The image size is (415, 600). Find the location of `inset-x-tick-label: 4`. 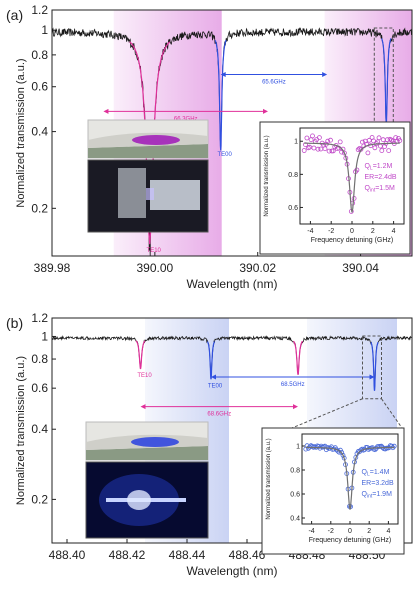

inset-x-tick-label: 4 is located at coordinates (394, 231).